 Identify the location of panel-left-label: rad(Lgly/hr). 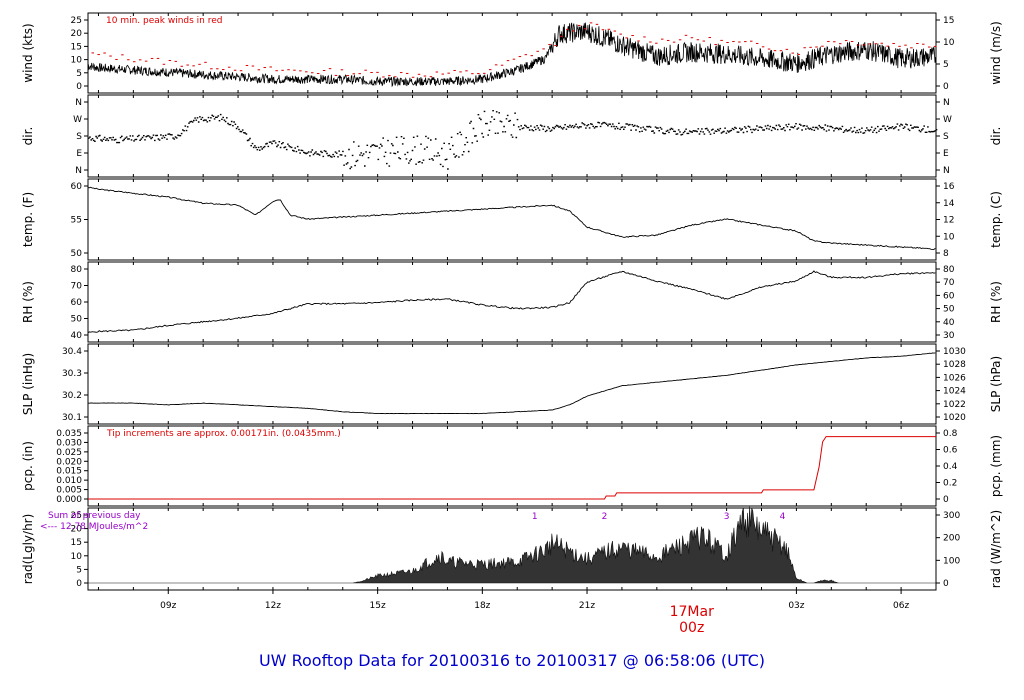
(28, 549).